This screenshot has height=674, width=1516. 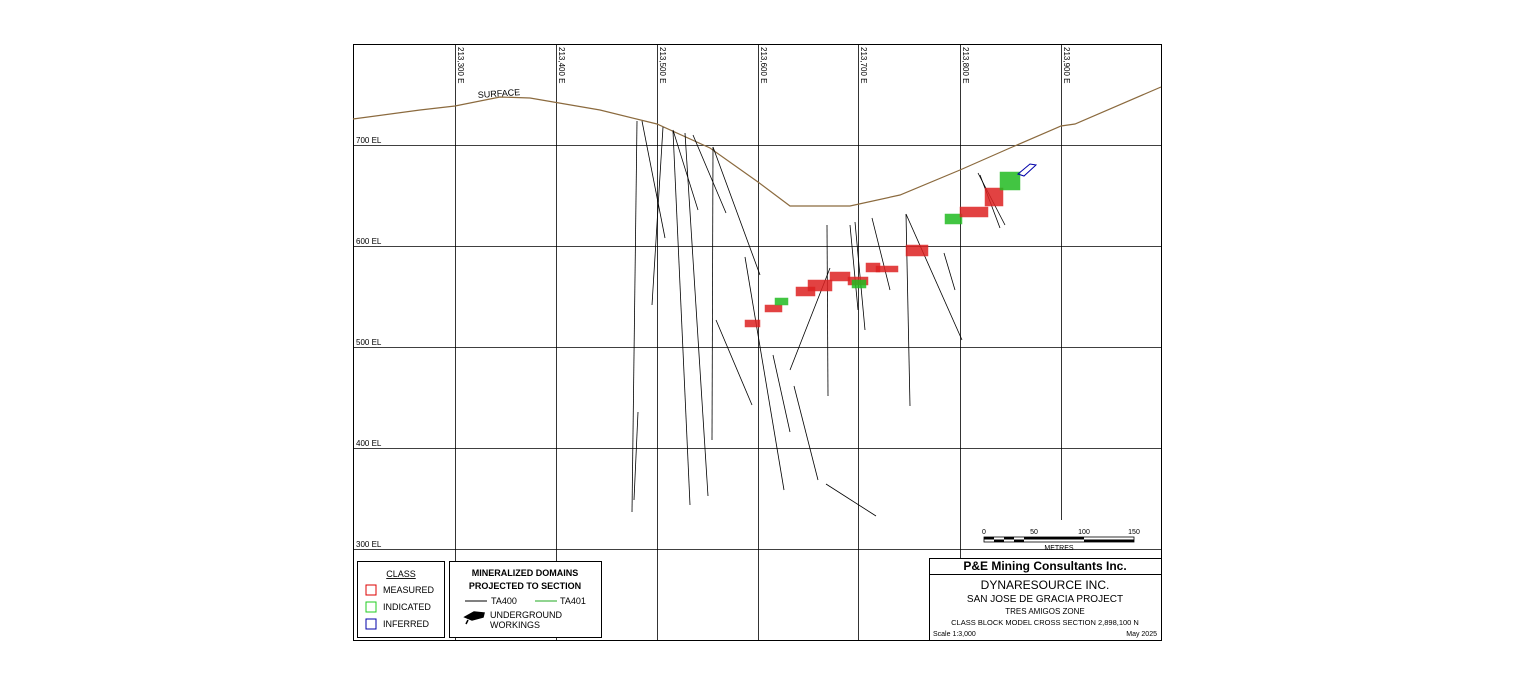 What do you see at coordinates (460, 65) in the screenshot?
I see `easting-label: 213,300 E` at bounding box center [460, 65].